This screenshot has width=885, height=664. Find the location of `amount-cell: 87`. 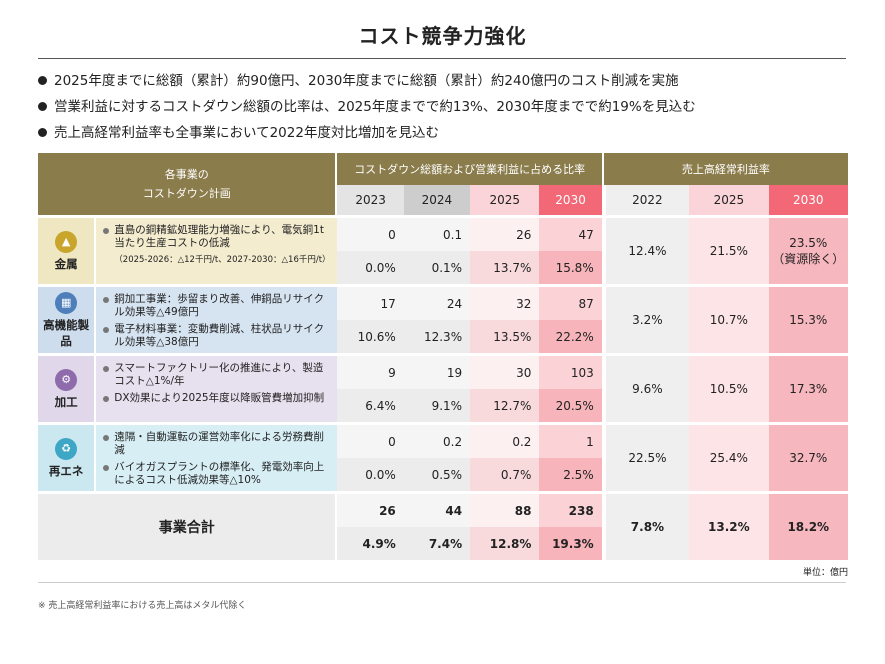

amount-cell: 87 is located at coordinates (570, 302).